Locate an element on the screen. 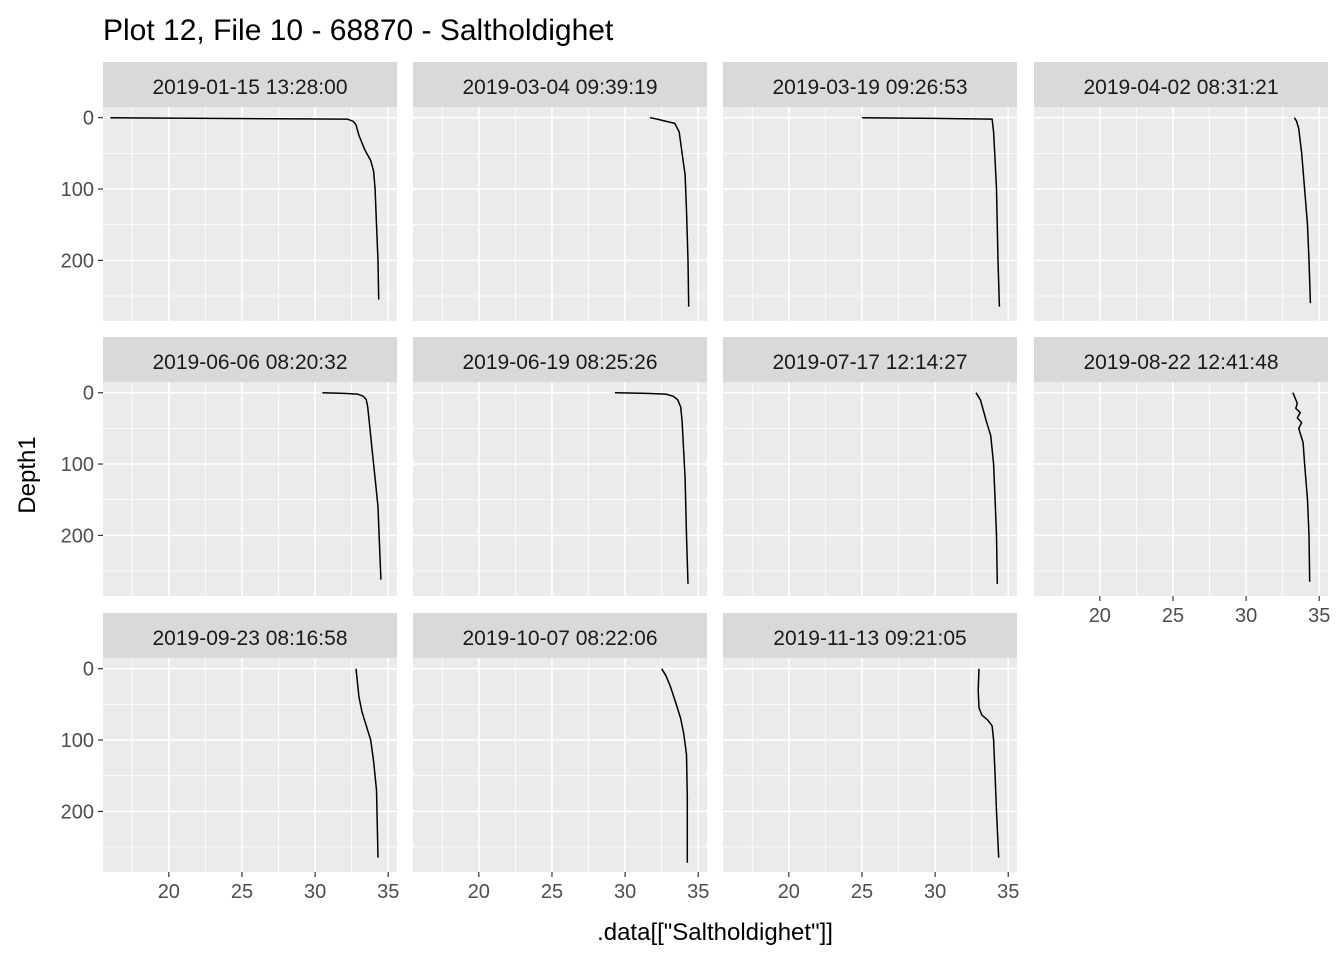 This screenshot has height=960, width=1344. x-axis-label: .data[["Saltholdighet"]] is located at coordinates (715, 932).